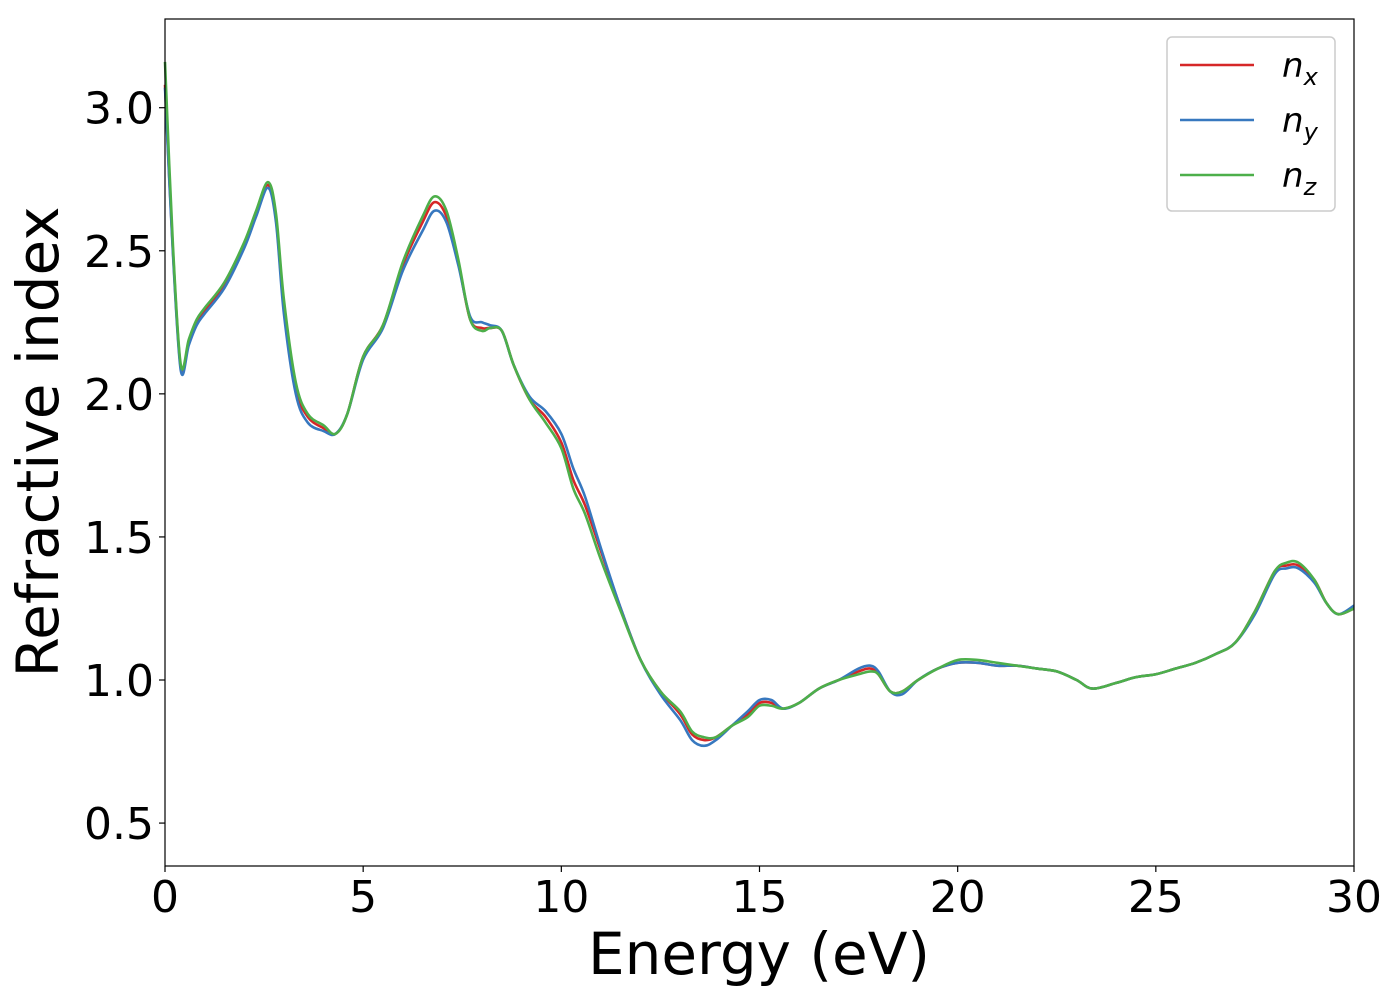  I want to click on x-axis-ticks: 0 5 10 15 20 25 30, so click(766, 894).